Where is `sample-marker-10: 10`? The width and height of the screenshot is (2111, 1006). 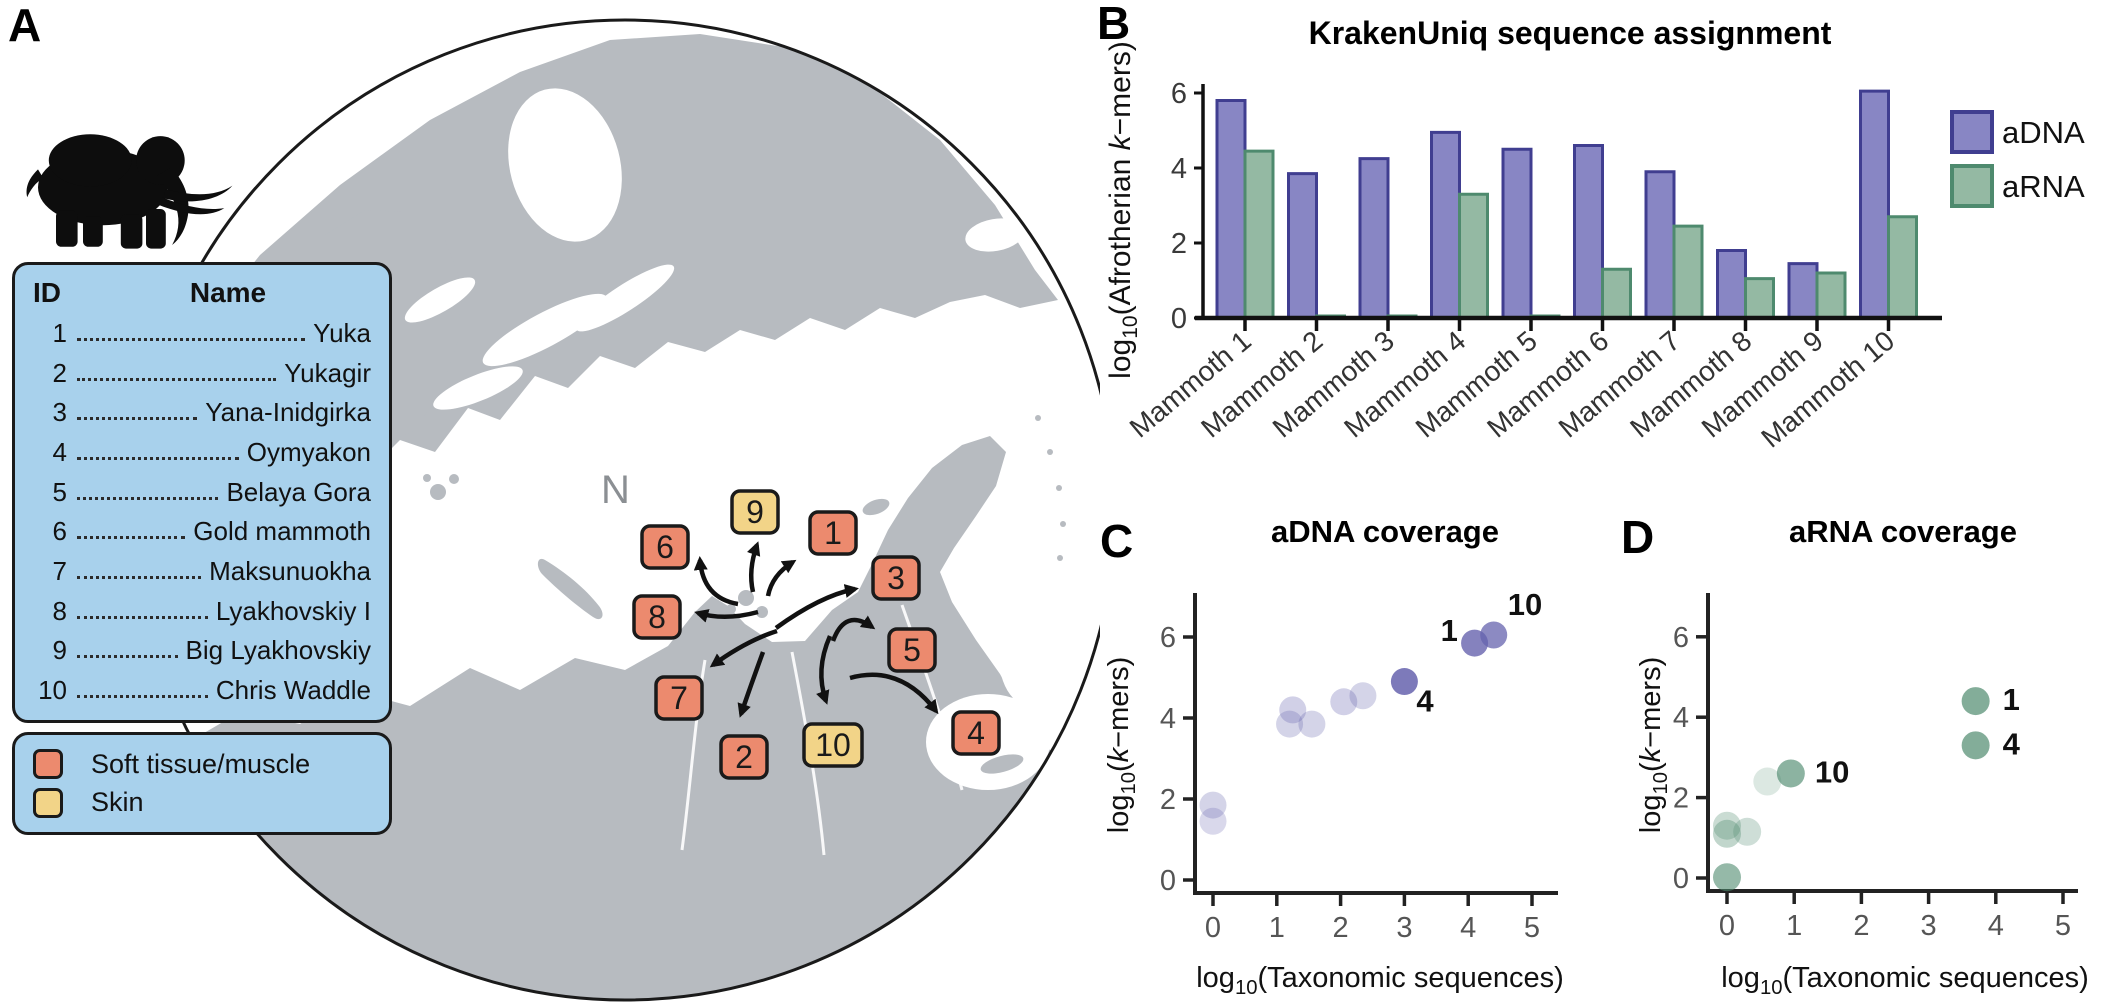
sample-marker-10: 10 is located at coordinates (833, 745).